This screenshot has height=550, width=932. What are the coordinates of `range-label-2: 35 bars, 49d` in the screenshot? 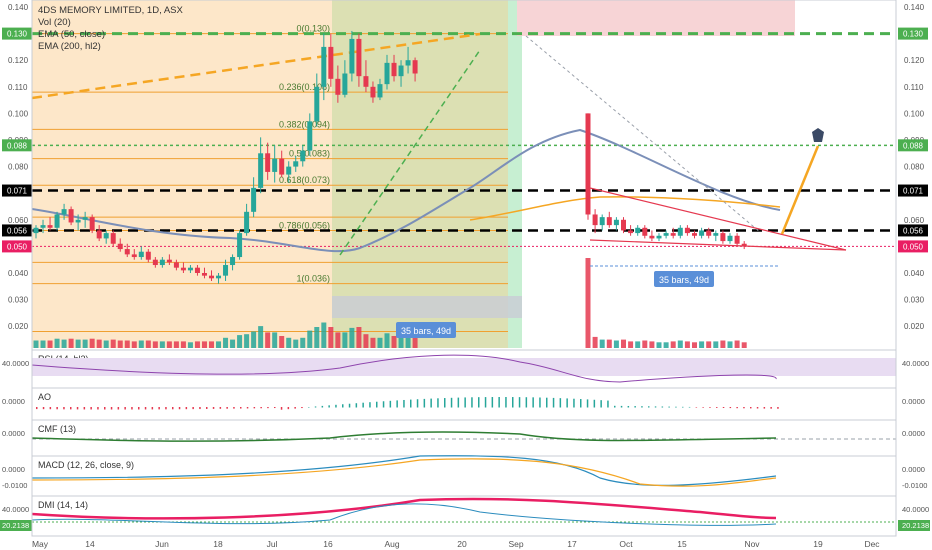 It's located at (685, 276).